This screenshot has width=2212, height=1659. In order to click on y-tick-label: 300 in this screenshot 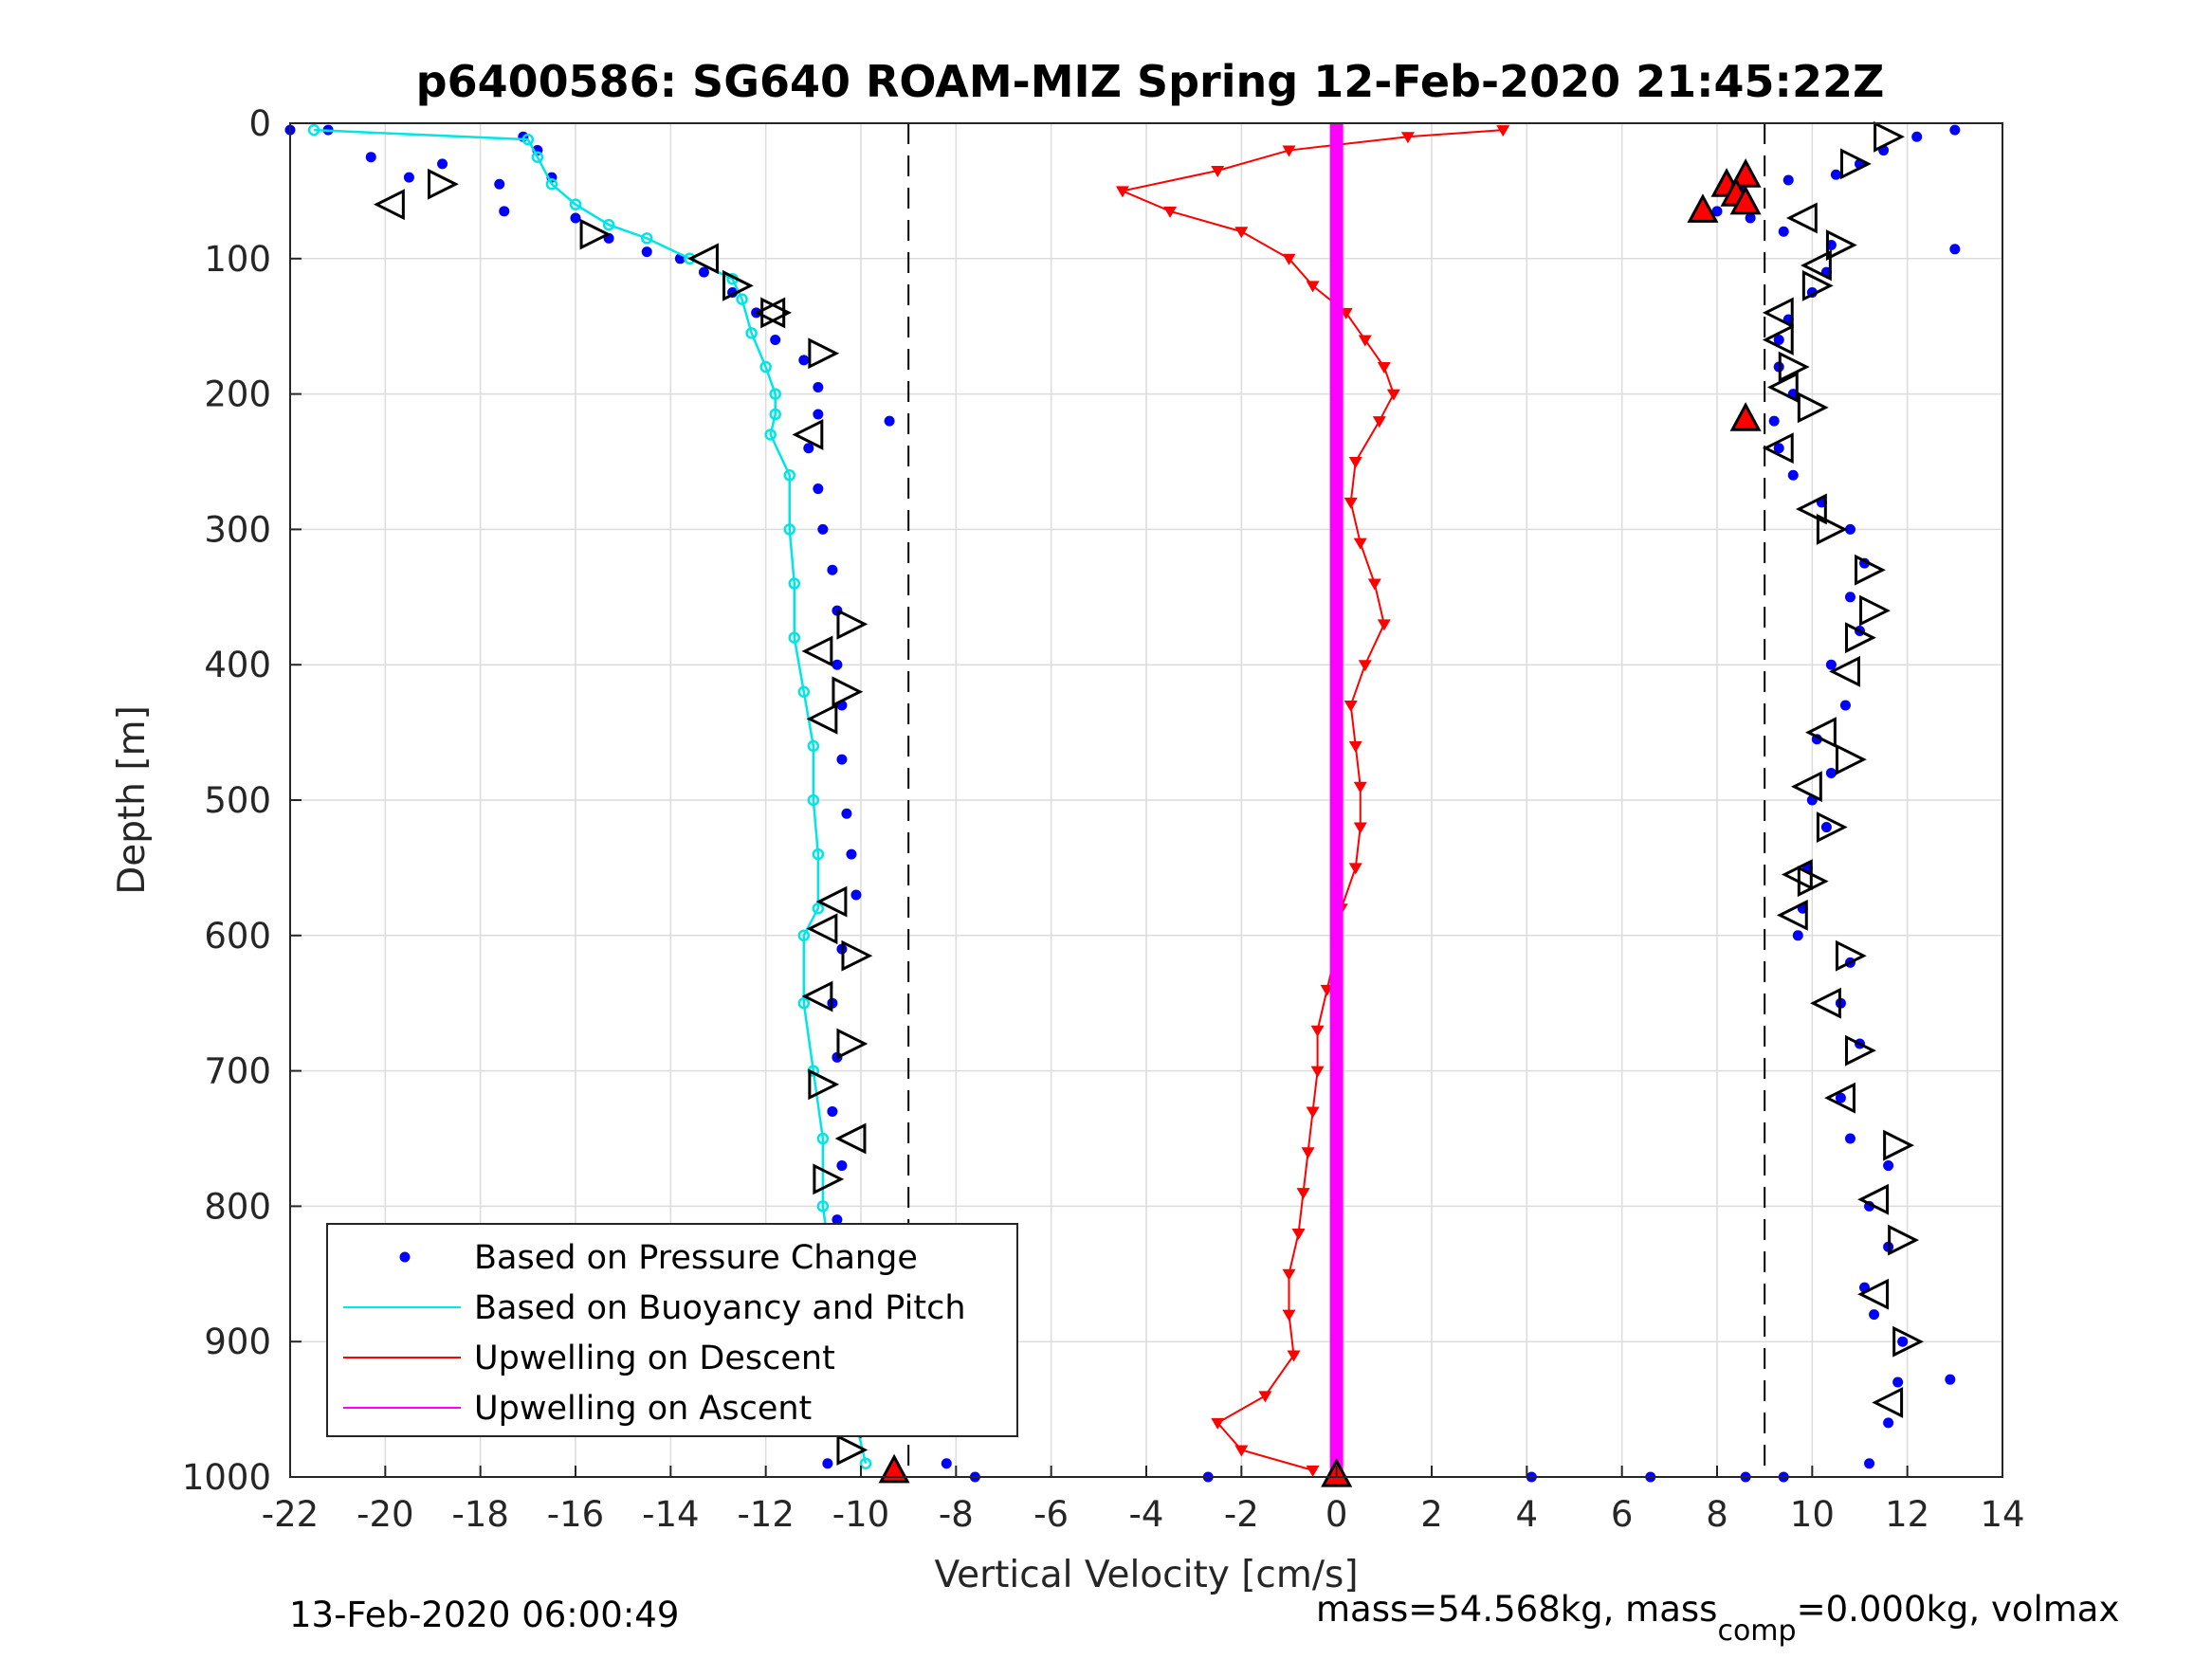, I will do `click(237, 529)`.